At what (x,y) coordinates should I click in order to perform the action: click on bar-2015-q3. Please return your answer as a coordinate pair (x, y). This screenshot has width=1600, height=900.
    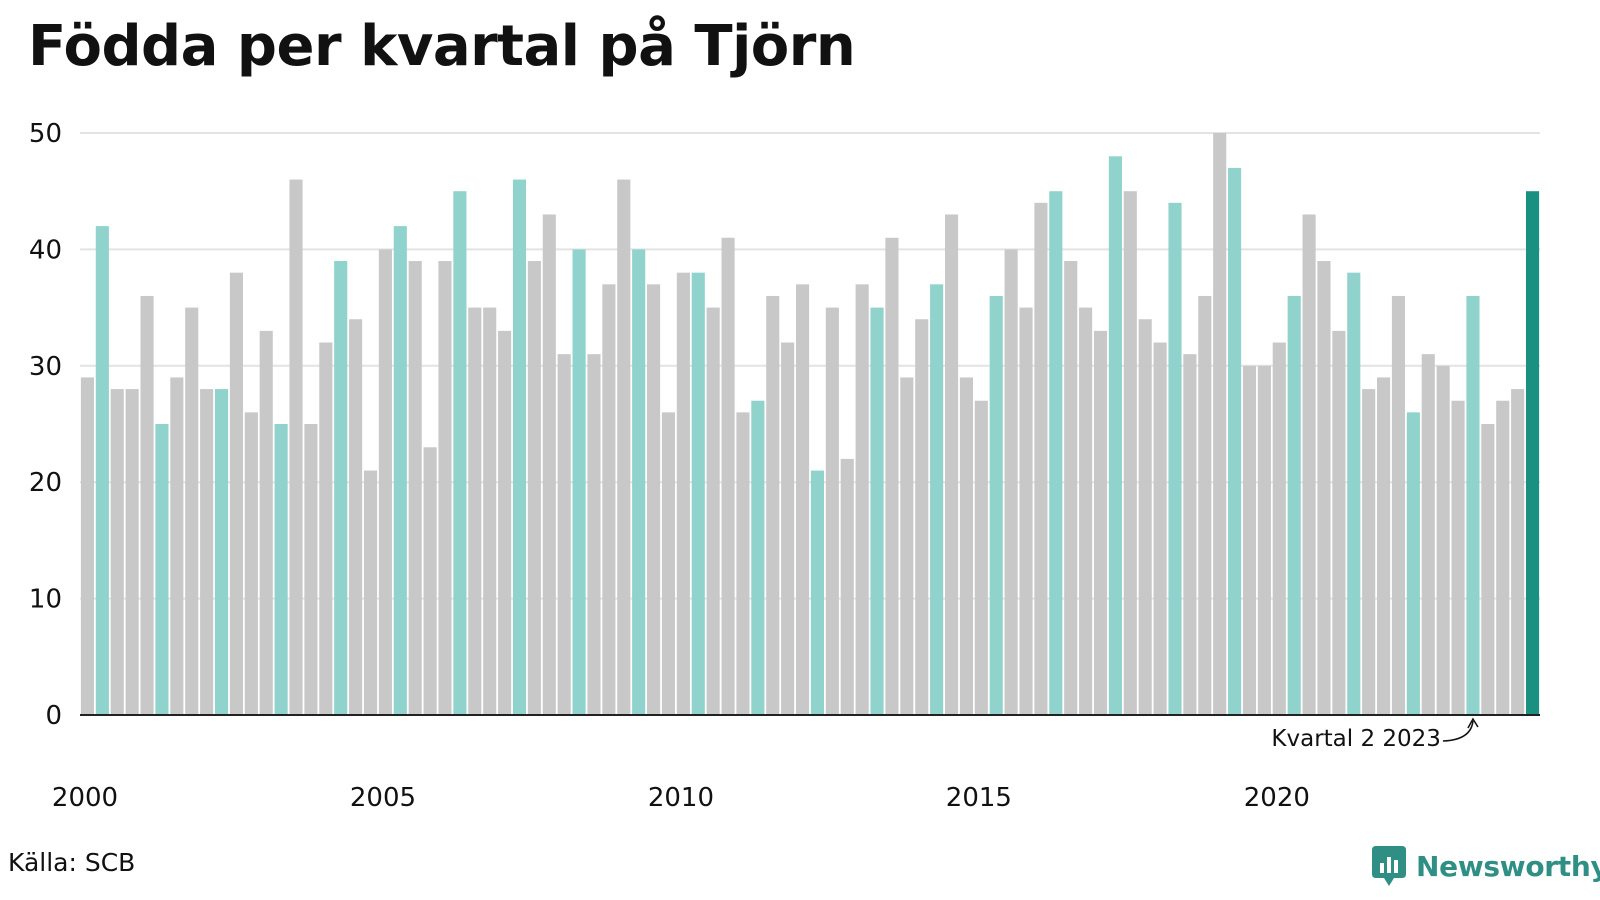
    Looking at the image, I should click on (1011, 482).